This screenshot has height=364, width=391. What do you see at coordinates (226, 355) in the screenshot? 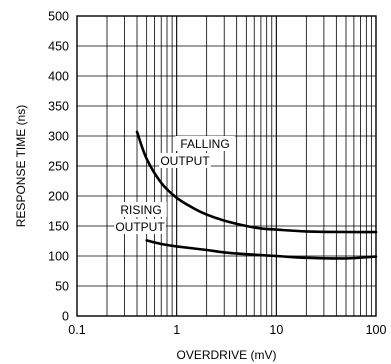
I see `x-axis-title: OVERDRIVE (mV)` at bounding box center [226, 355].